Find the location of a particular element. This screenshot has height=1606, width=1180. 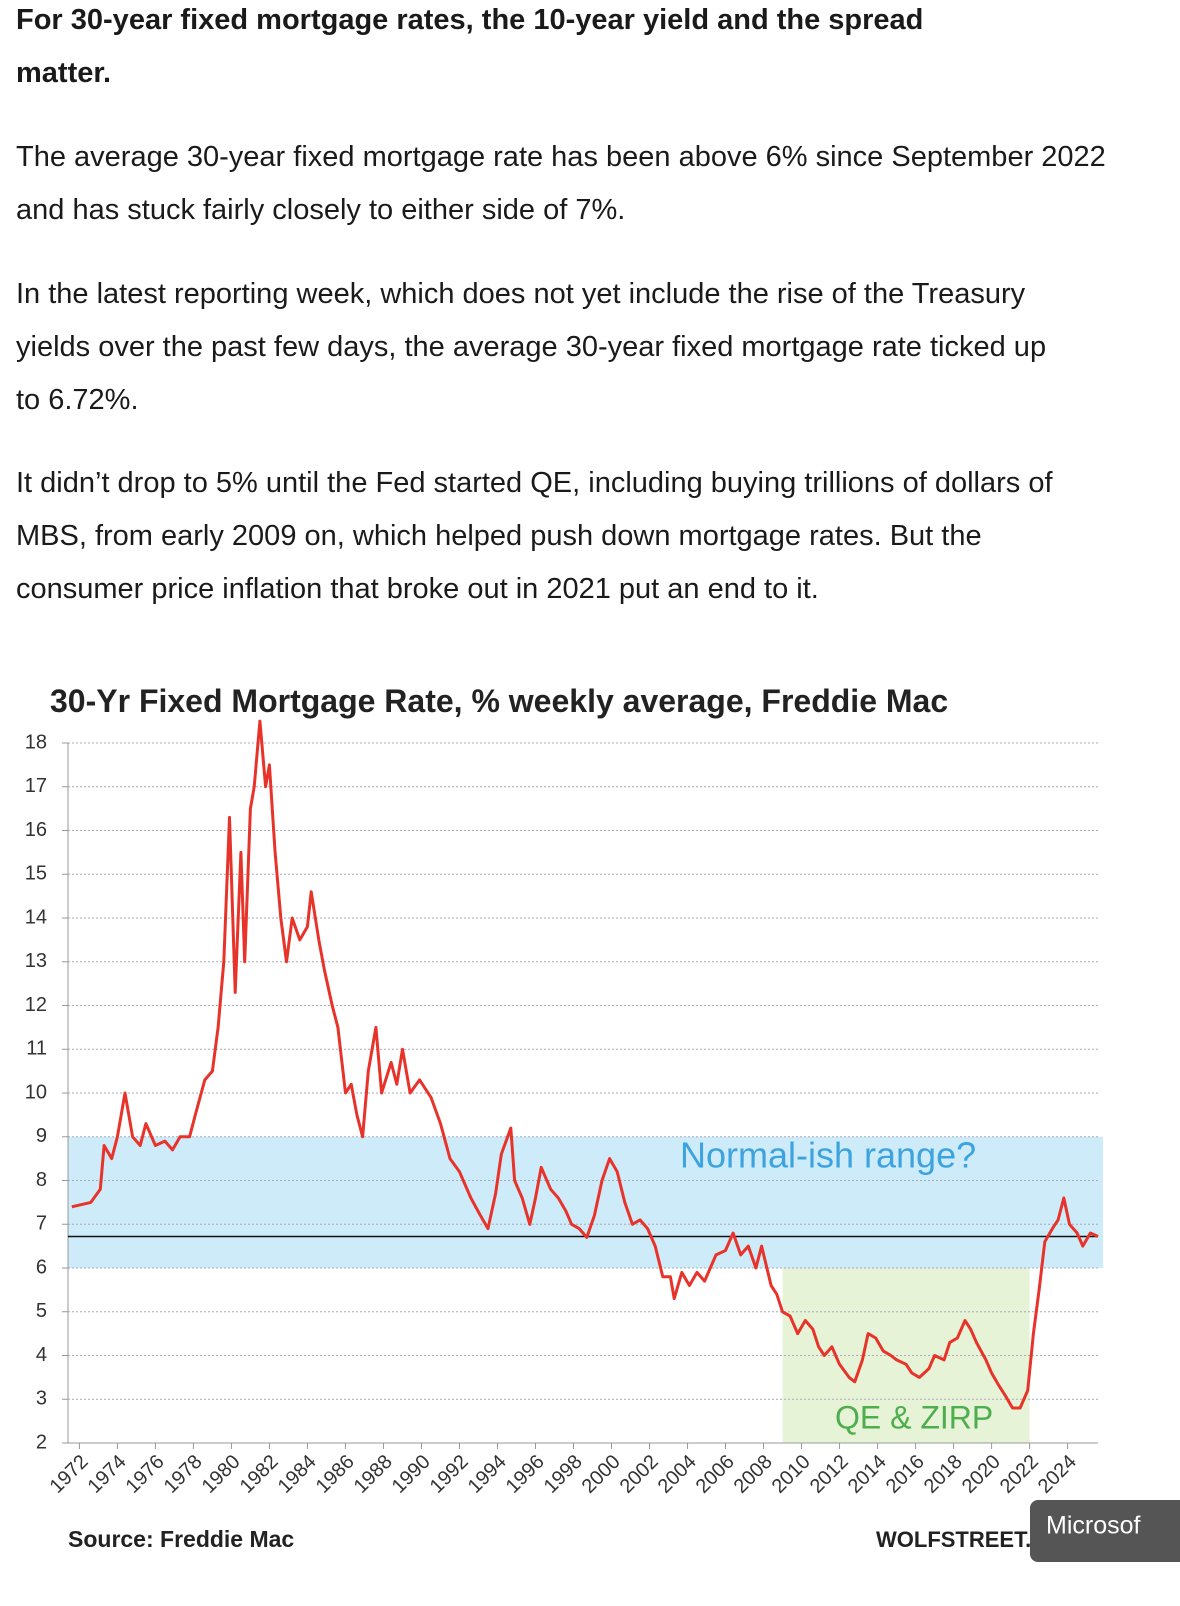

y-tick-label: 15 is located at coordinates (36, 874).